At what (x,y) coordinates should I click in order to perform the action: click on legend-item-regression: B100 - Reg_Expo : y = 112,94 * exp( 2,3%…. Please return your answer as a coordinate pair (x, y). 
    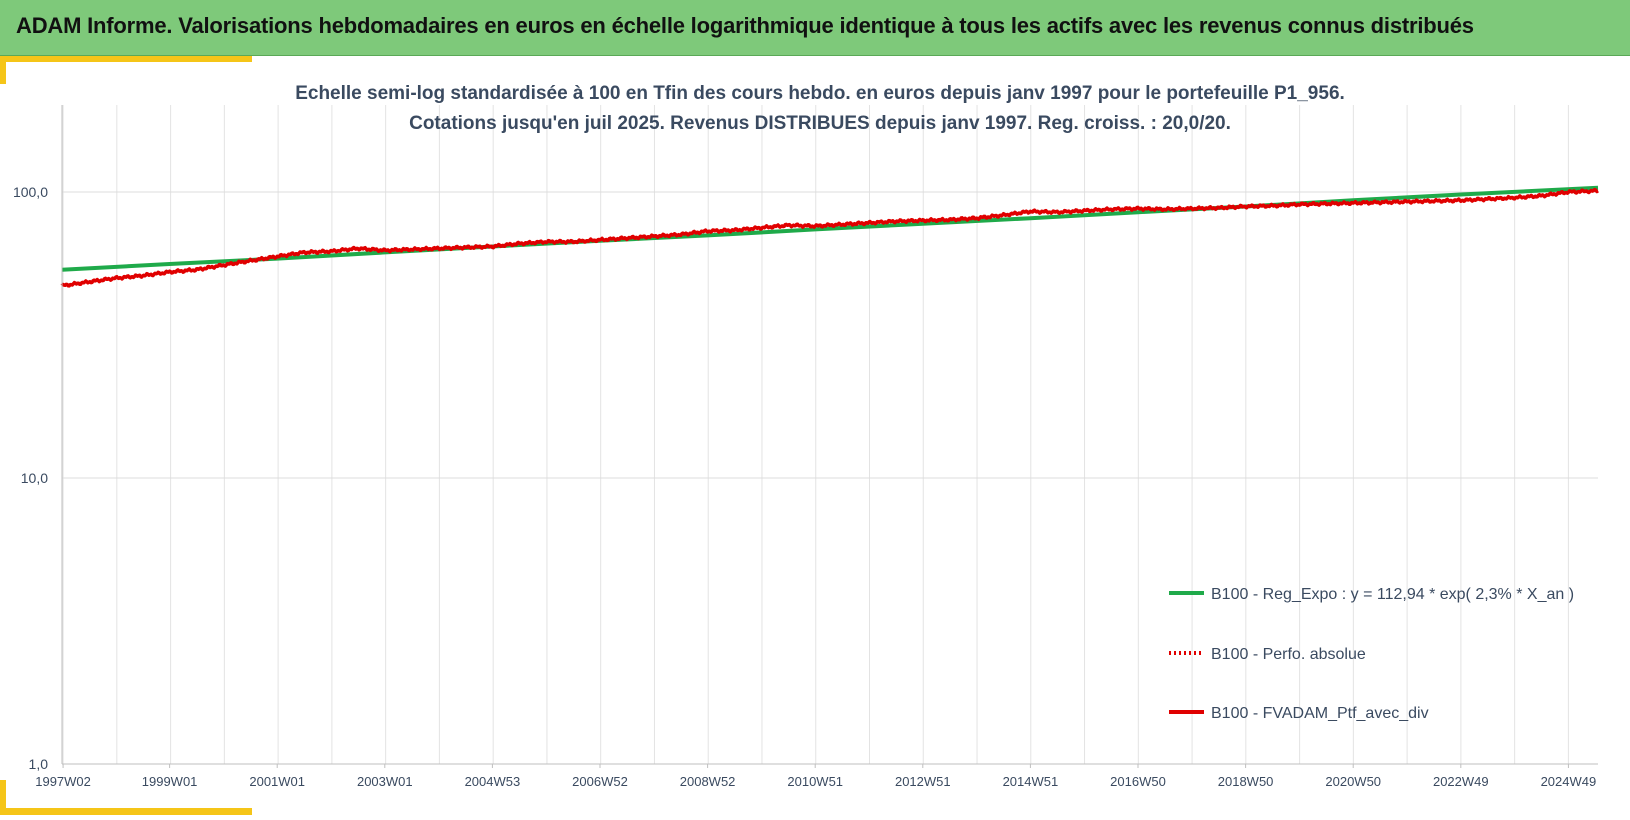
    Looking at the image, I should click on (1371, 594).